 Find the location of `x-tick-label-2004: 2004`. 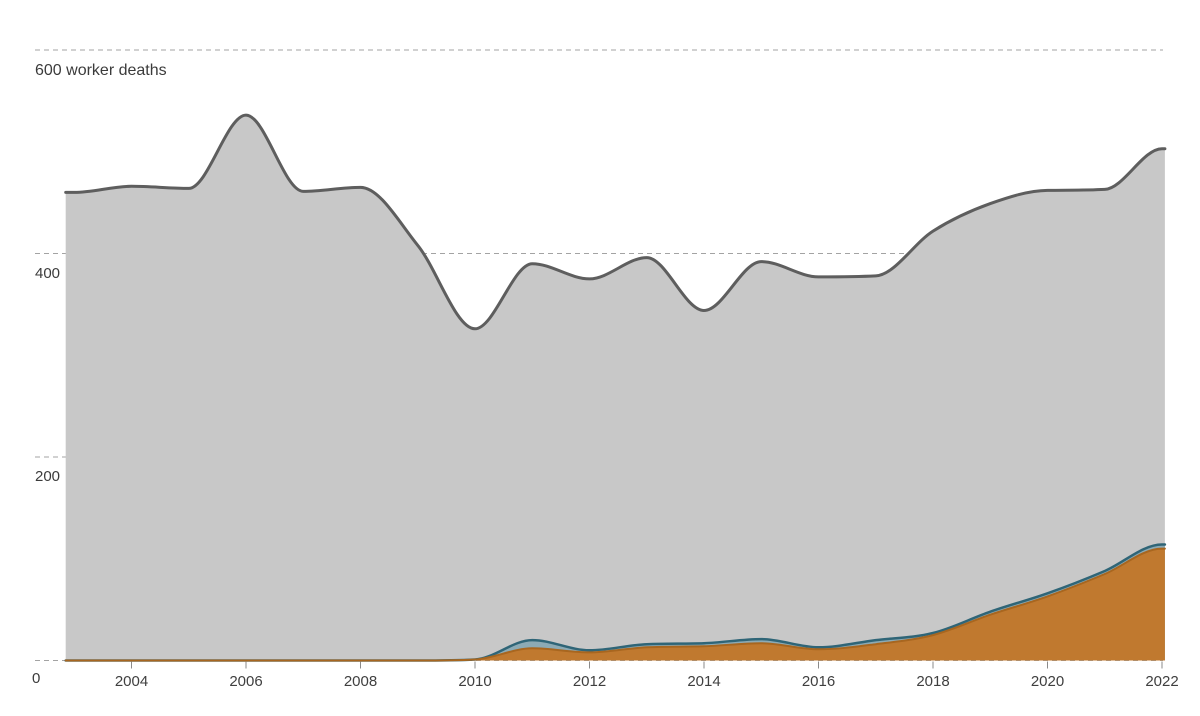

x-tick-label-2004: 2004 is located at coordinates (131, 681).